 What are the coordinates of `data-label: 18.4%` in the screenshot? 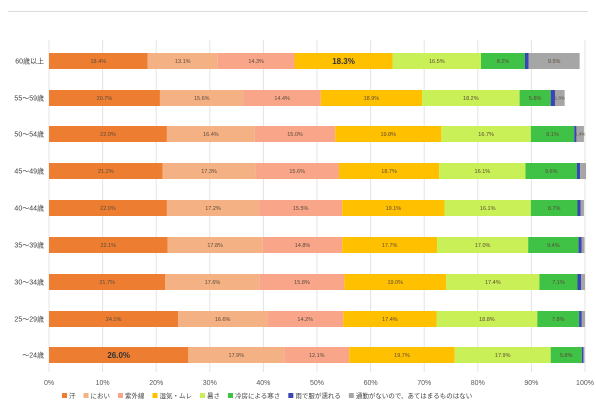 It's located at (99, 62).